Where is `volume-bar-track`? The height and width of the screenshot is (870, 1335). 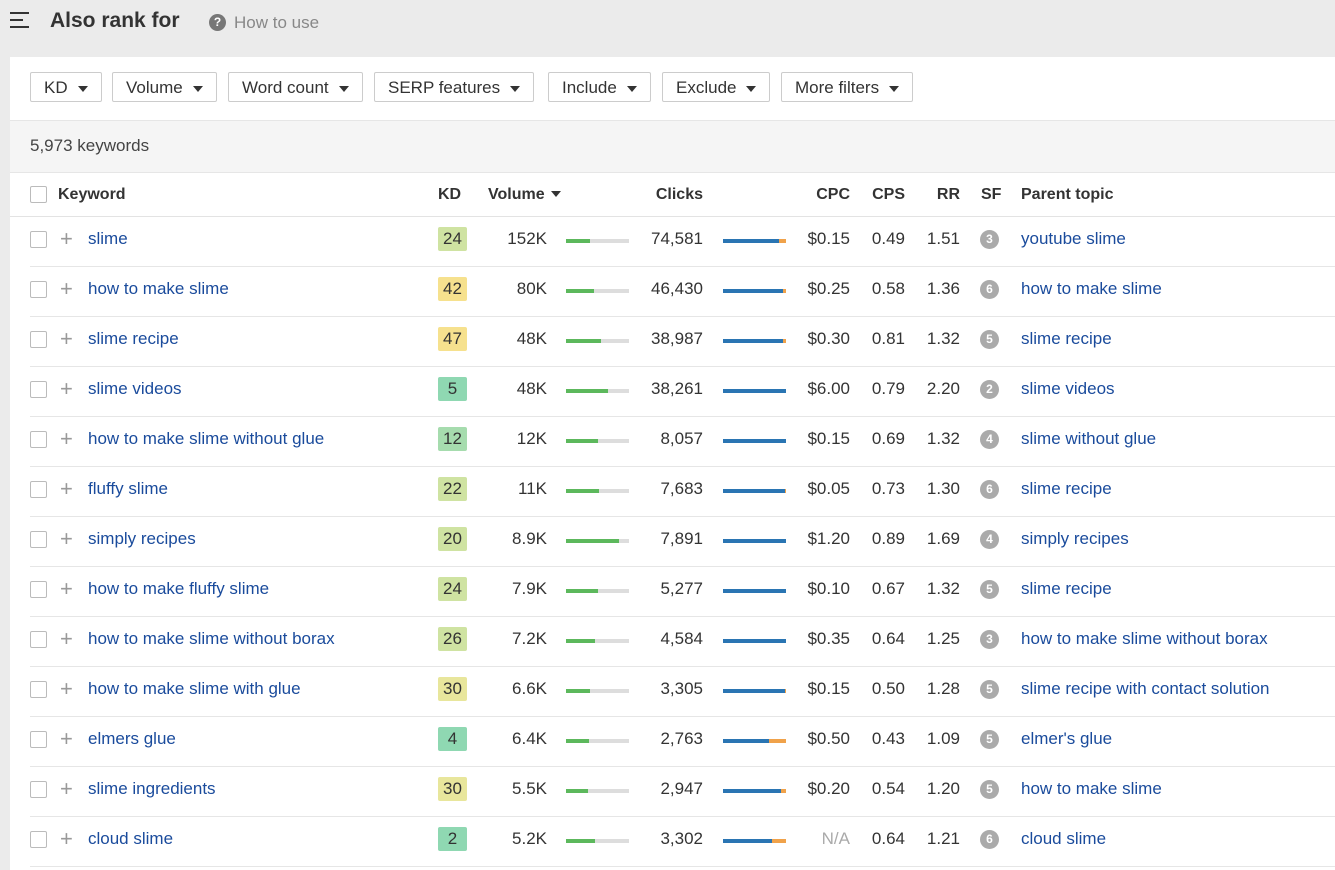 volume-bar-track is located at coordinates (597, 641).